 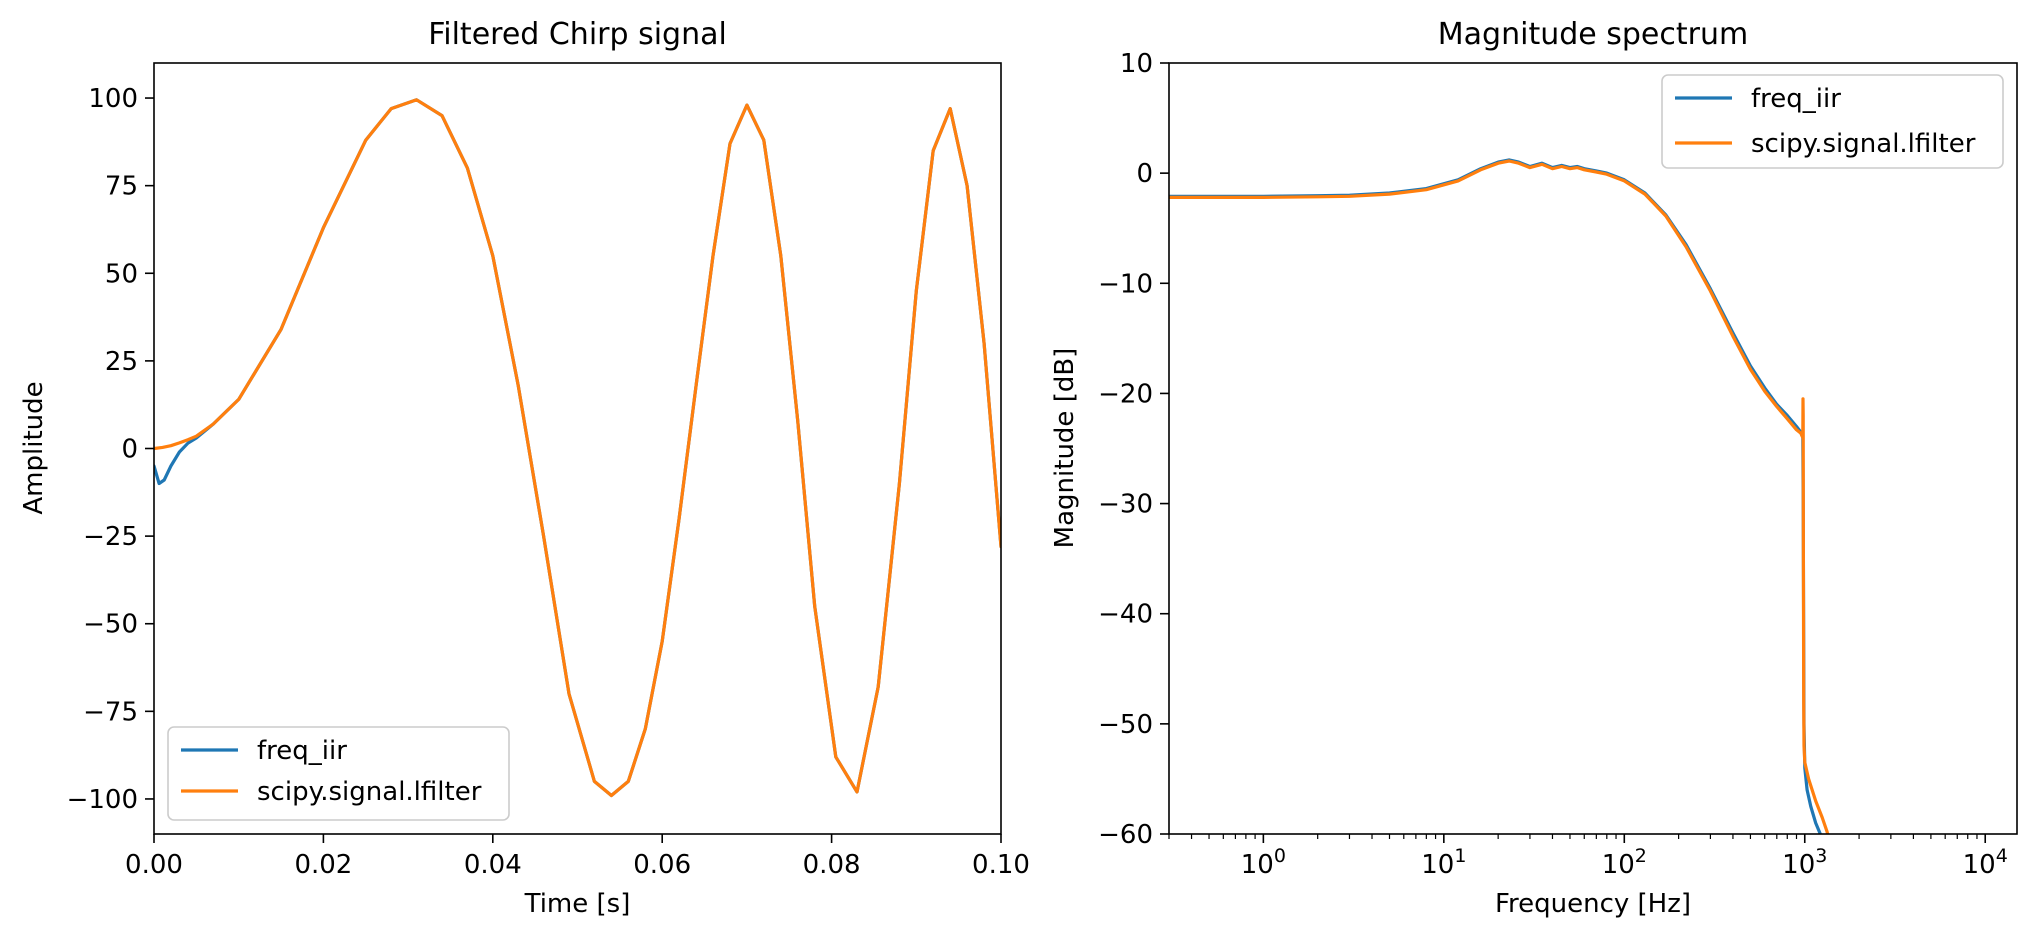 I want to click on spectrum-x-tick-label: 10⁰, so click(x=1263, y=862).